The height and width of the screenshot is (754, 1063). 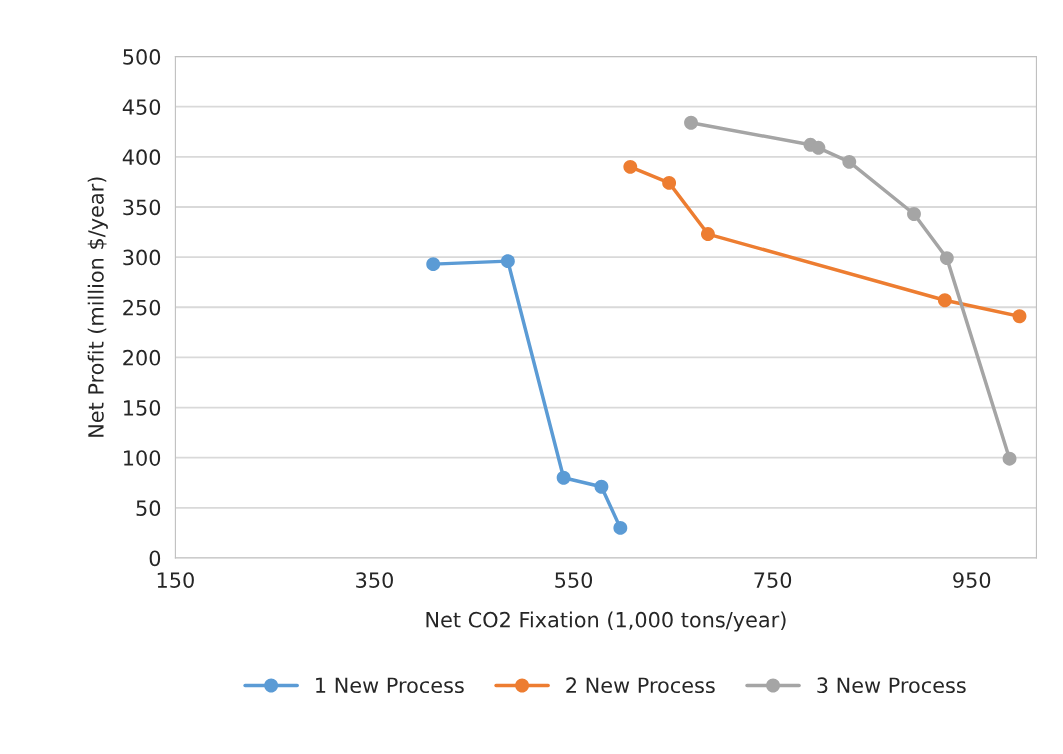 What do you see at coordinates (606, 621) in the screenshot?
I see `x-axis-title: Net CO2 Fixation (1,000 tons/year)` at bounding box center [606, 621].